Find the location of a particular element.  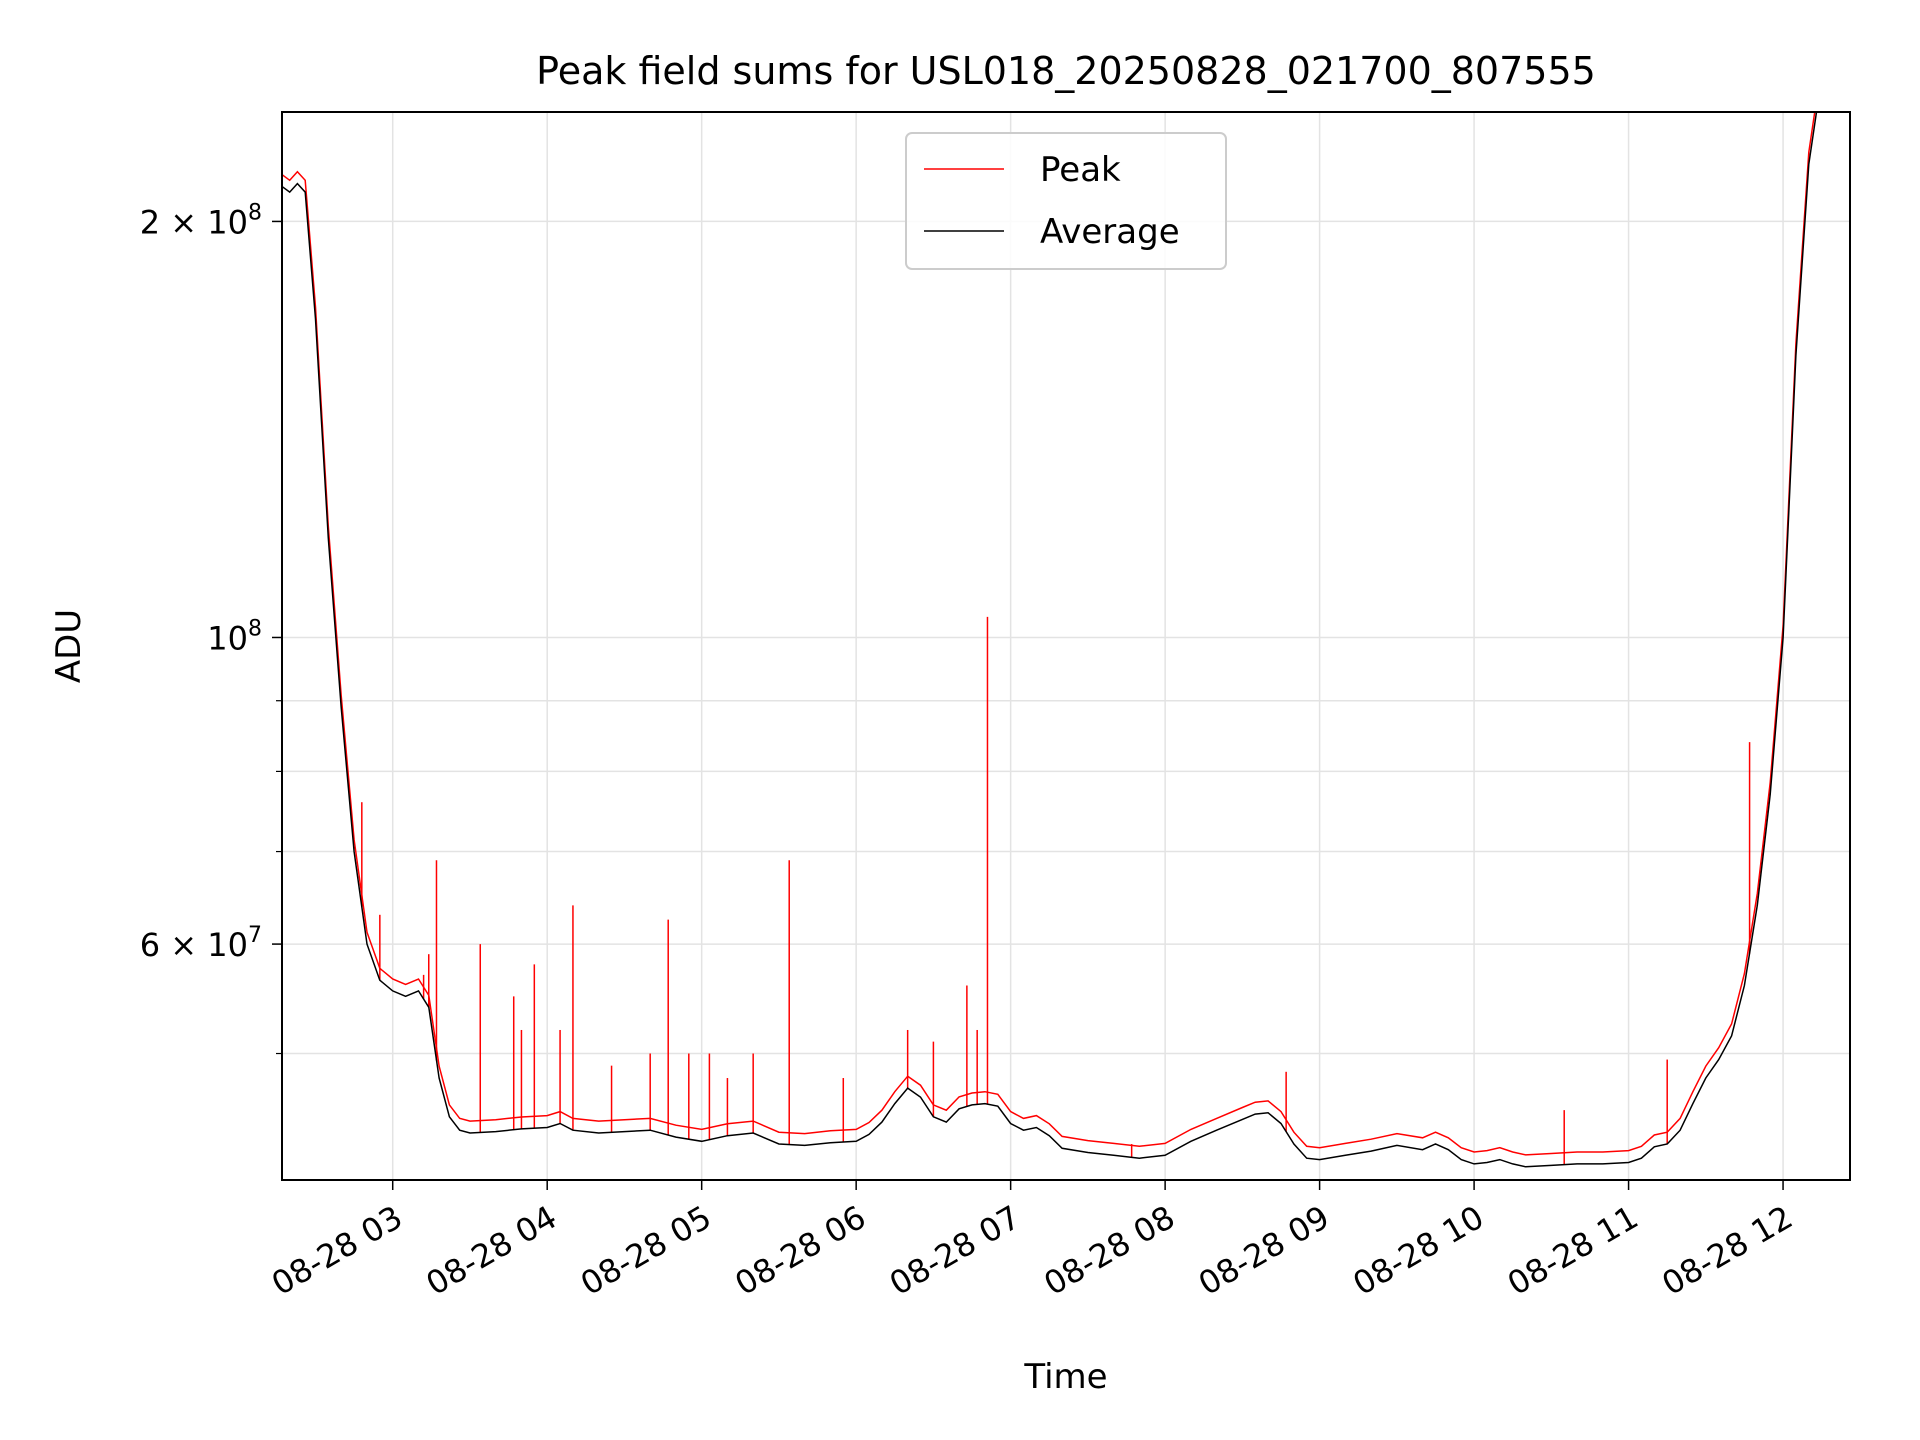

x-axis-label: Time is located at coordinates (1065, 1377).